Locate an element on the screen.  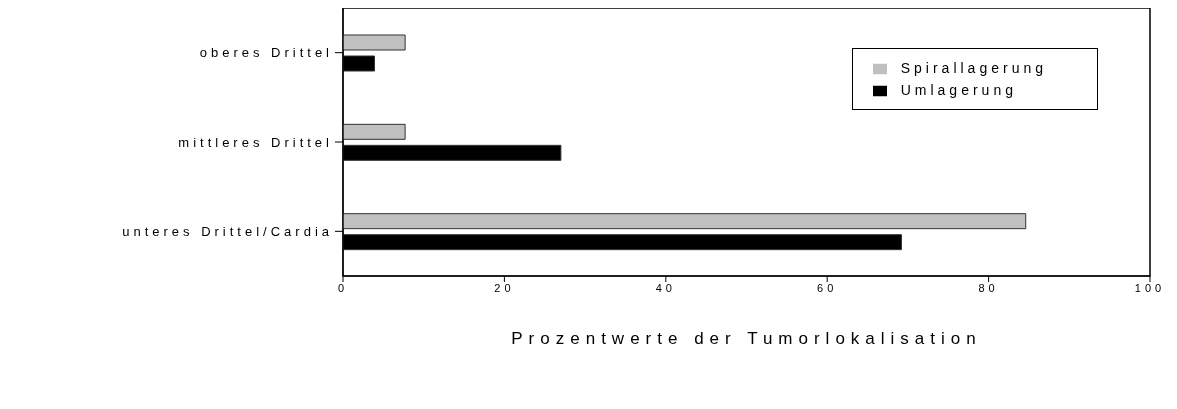
y-tick-label: mittleres Drittel is located at coordinates (255, 142).